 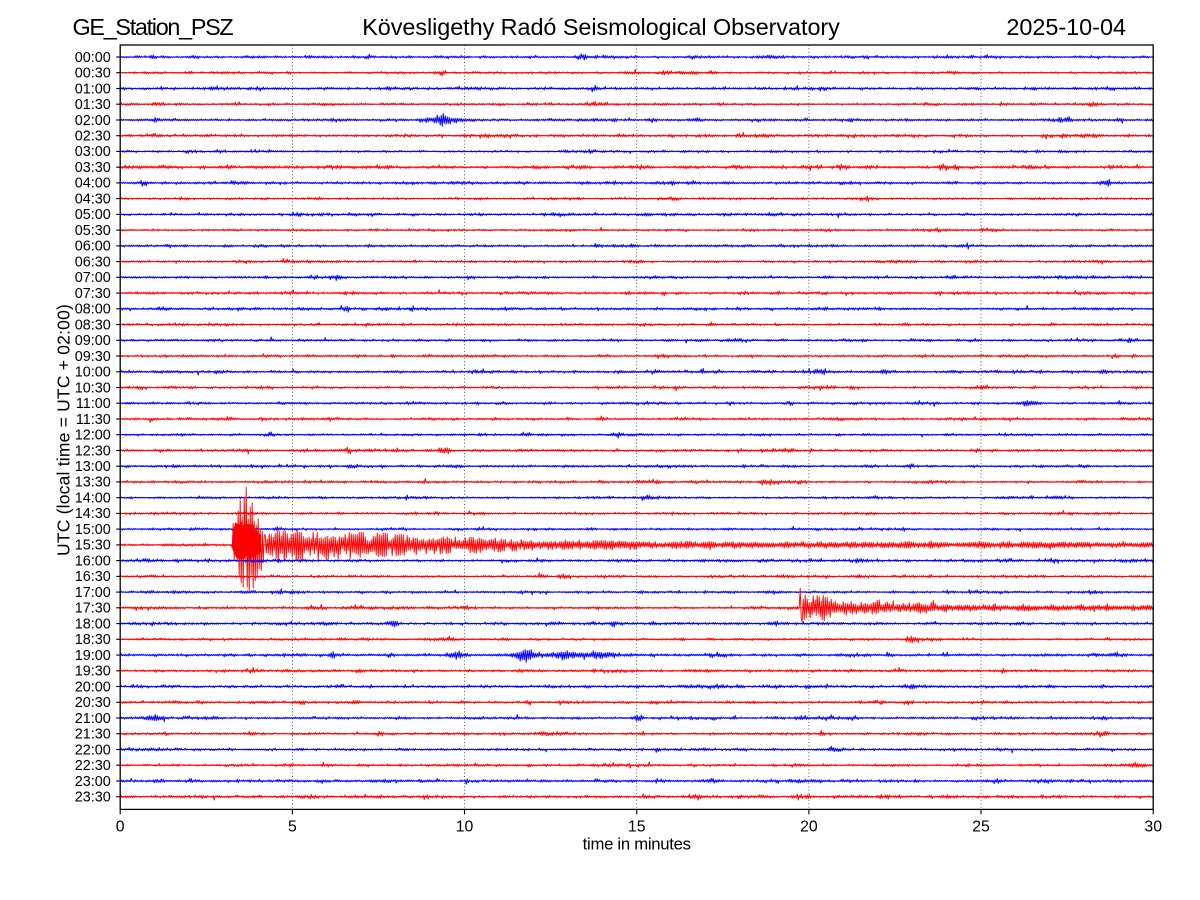 What do you see at coordinates (809, 827) in the screenshot?
I see `svg-text: 20` at bounding box center [809, 827].